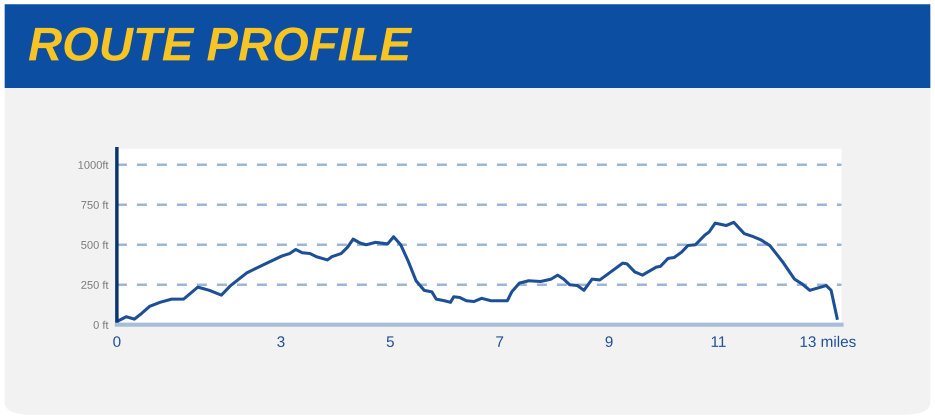 Image resolution: width=935 pixels, height=419 pixels. I want to click on x-tick-label: 0, so click(117, 342).